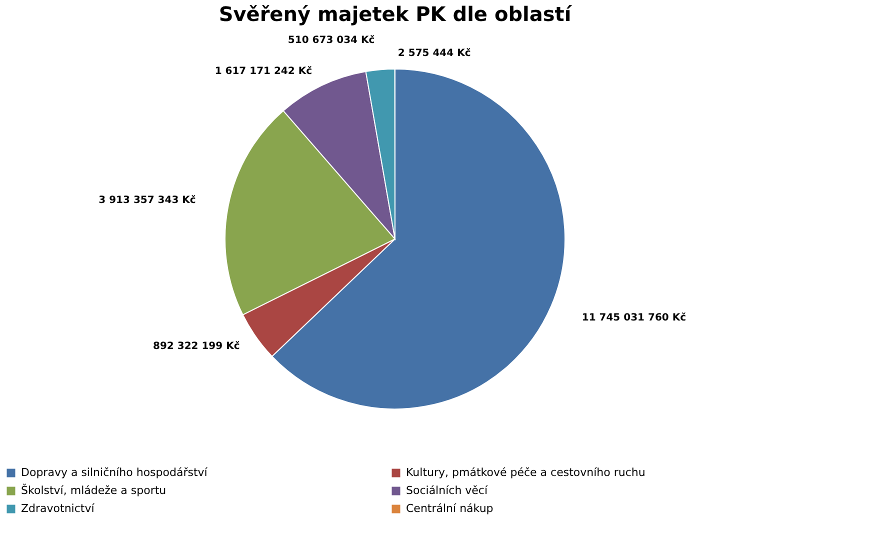  I want to click on data-label: 3 913 357 343 Kč, so click(147, 200).